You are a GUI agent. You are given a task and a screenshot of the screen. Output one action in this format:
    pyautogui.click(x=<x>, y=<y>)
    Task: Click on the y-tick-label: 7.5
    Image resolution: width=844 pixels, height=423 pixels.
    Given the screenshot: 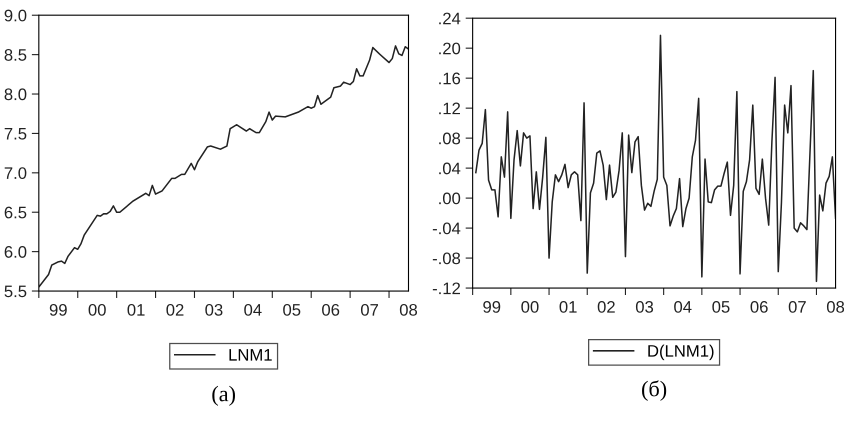 What is the action you would take?
    pyautogui.click(x=15, y=134)
    